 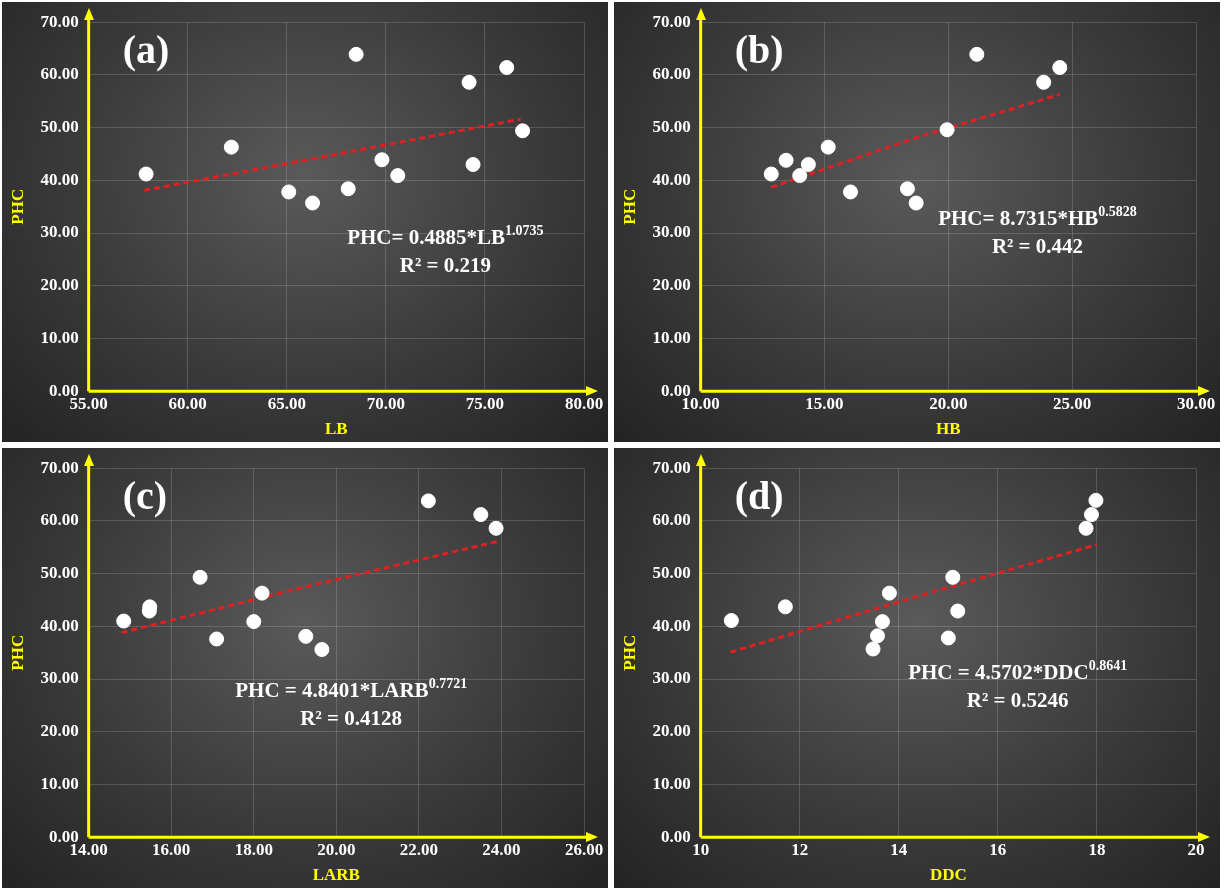 I want to click on chart-title: (b), so click(x=759, y=49).